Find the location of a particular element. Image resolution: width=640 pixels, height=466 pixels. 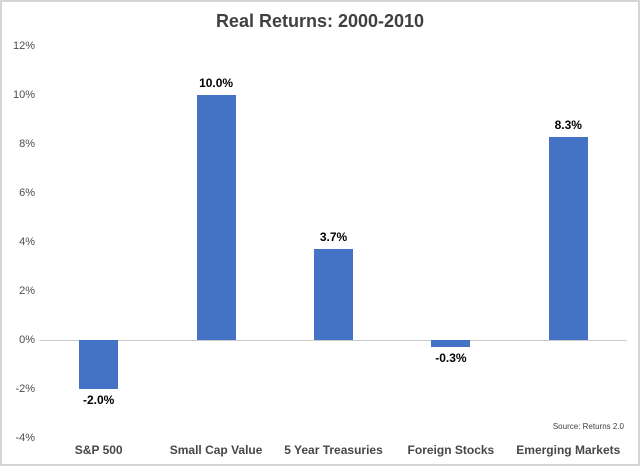

bar-value-label: 3.7% is located at coordinates (333, 237).